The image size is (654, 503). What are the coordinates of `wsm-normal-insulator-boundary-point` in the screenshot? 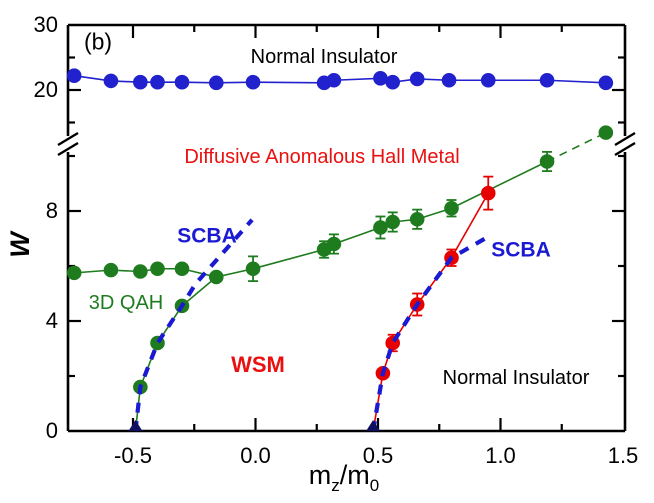 It's located at (488, 193).